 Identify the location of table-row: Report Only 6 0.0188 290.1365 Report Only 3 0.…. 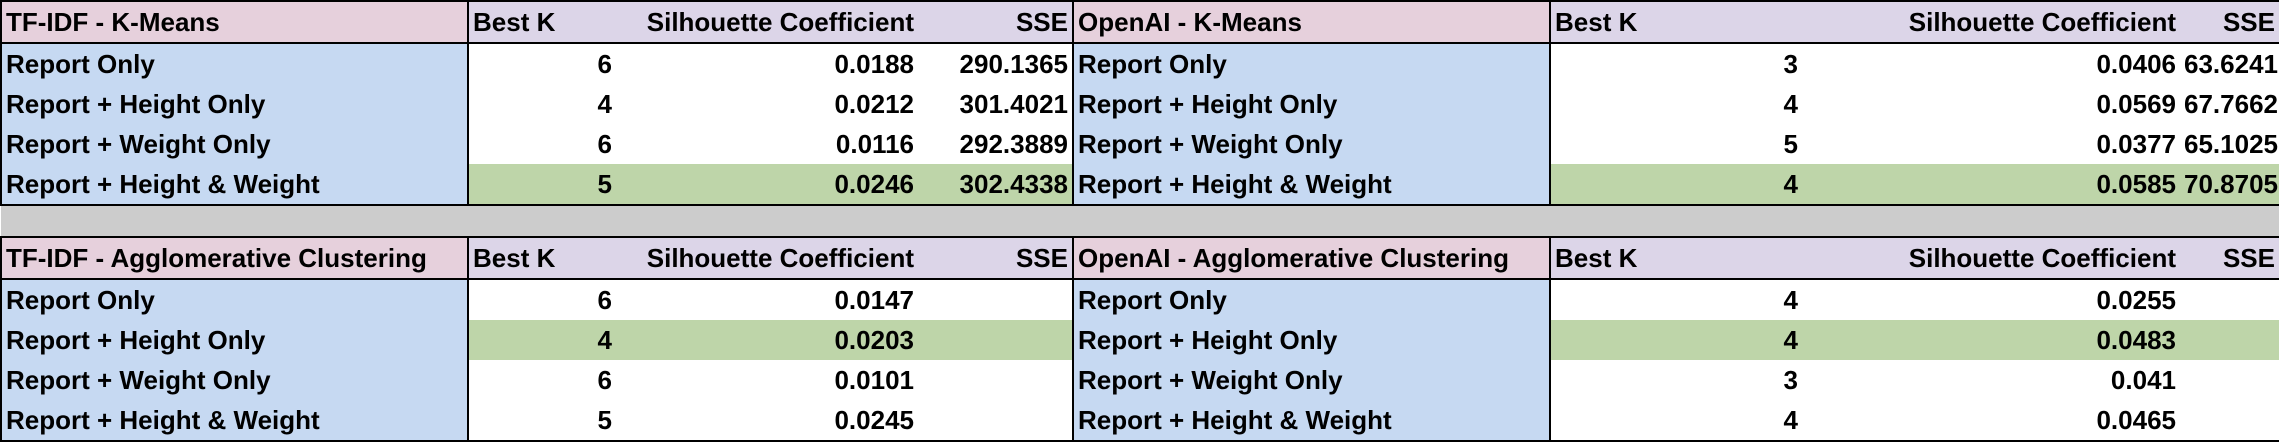
(1139, 63).